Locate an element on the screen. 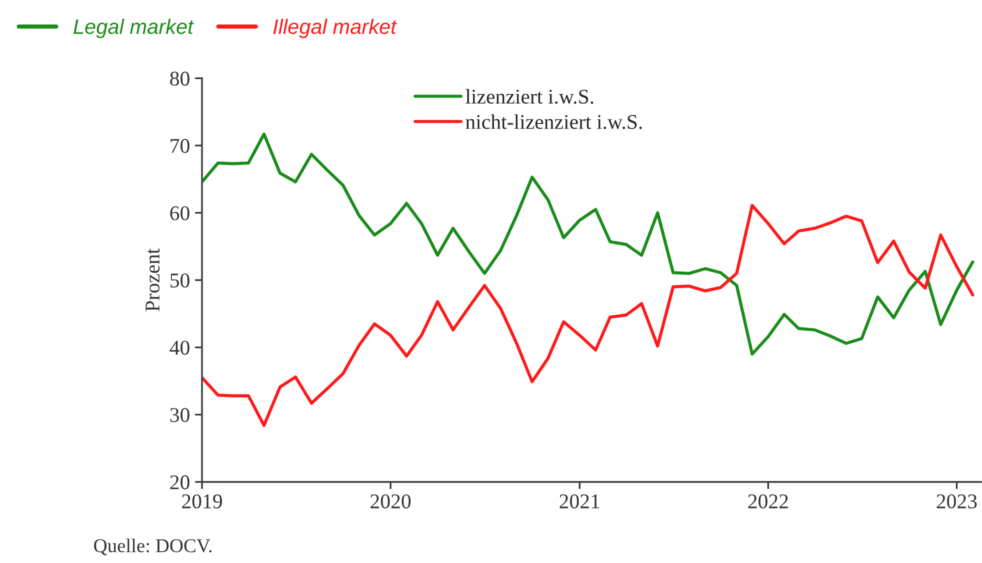 This screenshot has width=982, height=563. y-tick-label: 80 is located at coordinates (180, 79).